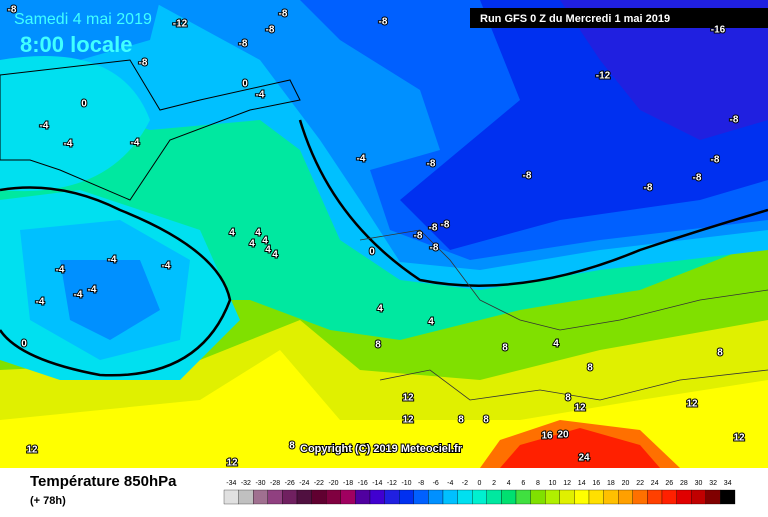 The height and width of the screenshot is (517, 768). I want to click on footer-lead: (+ 78h), so click(48, 501).